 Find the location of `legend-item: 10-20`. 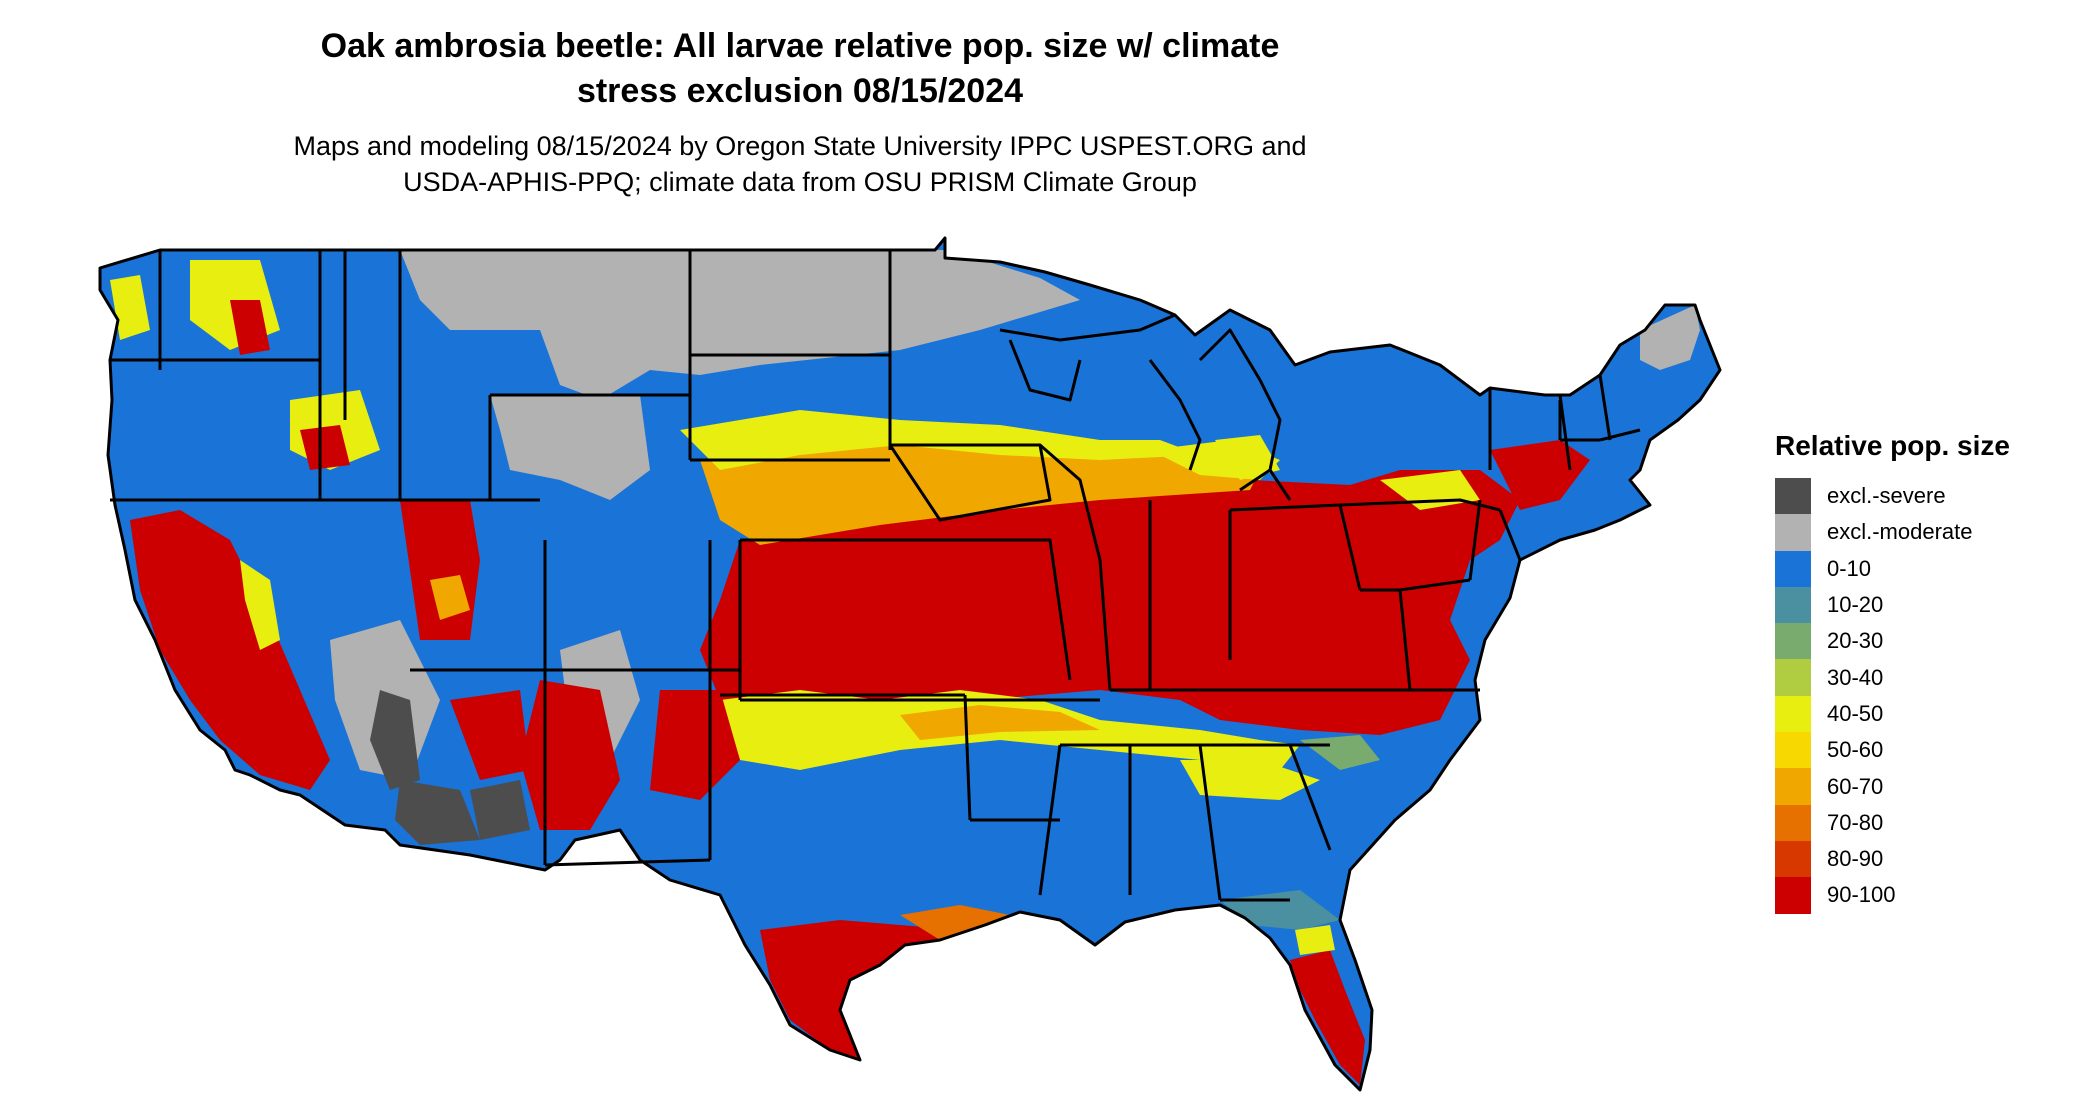

legend-item: 10-20 is located at coordinates (1892, 605).